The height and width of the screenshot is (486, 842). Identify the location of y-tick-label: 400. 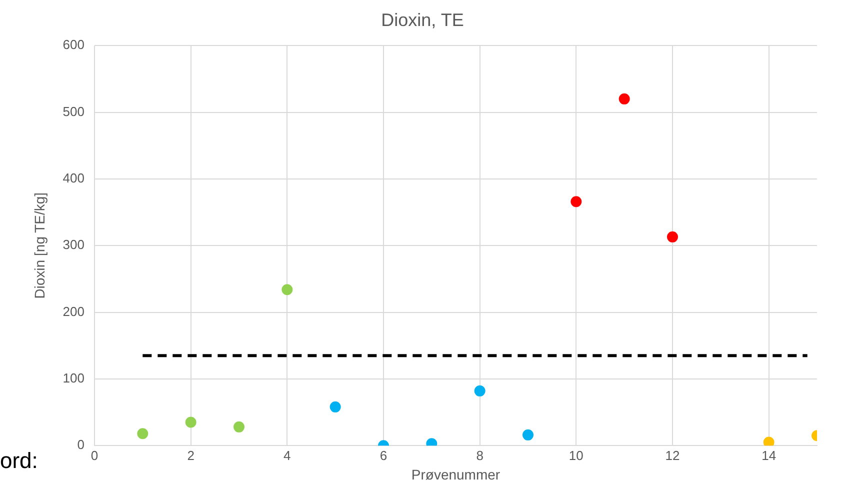
(73, 178).